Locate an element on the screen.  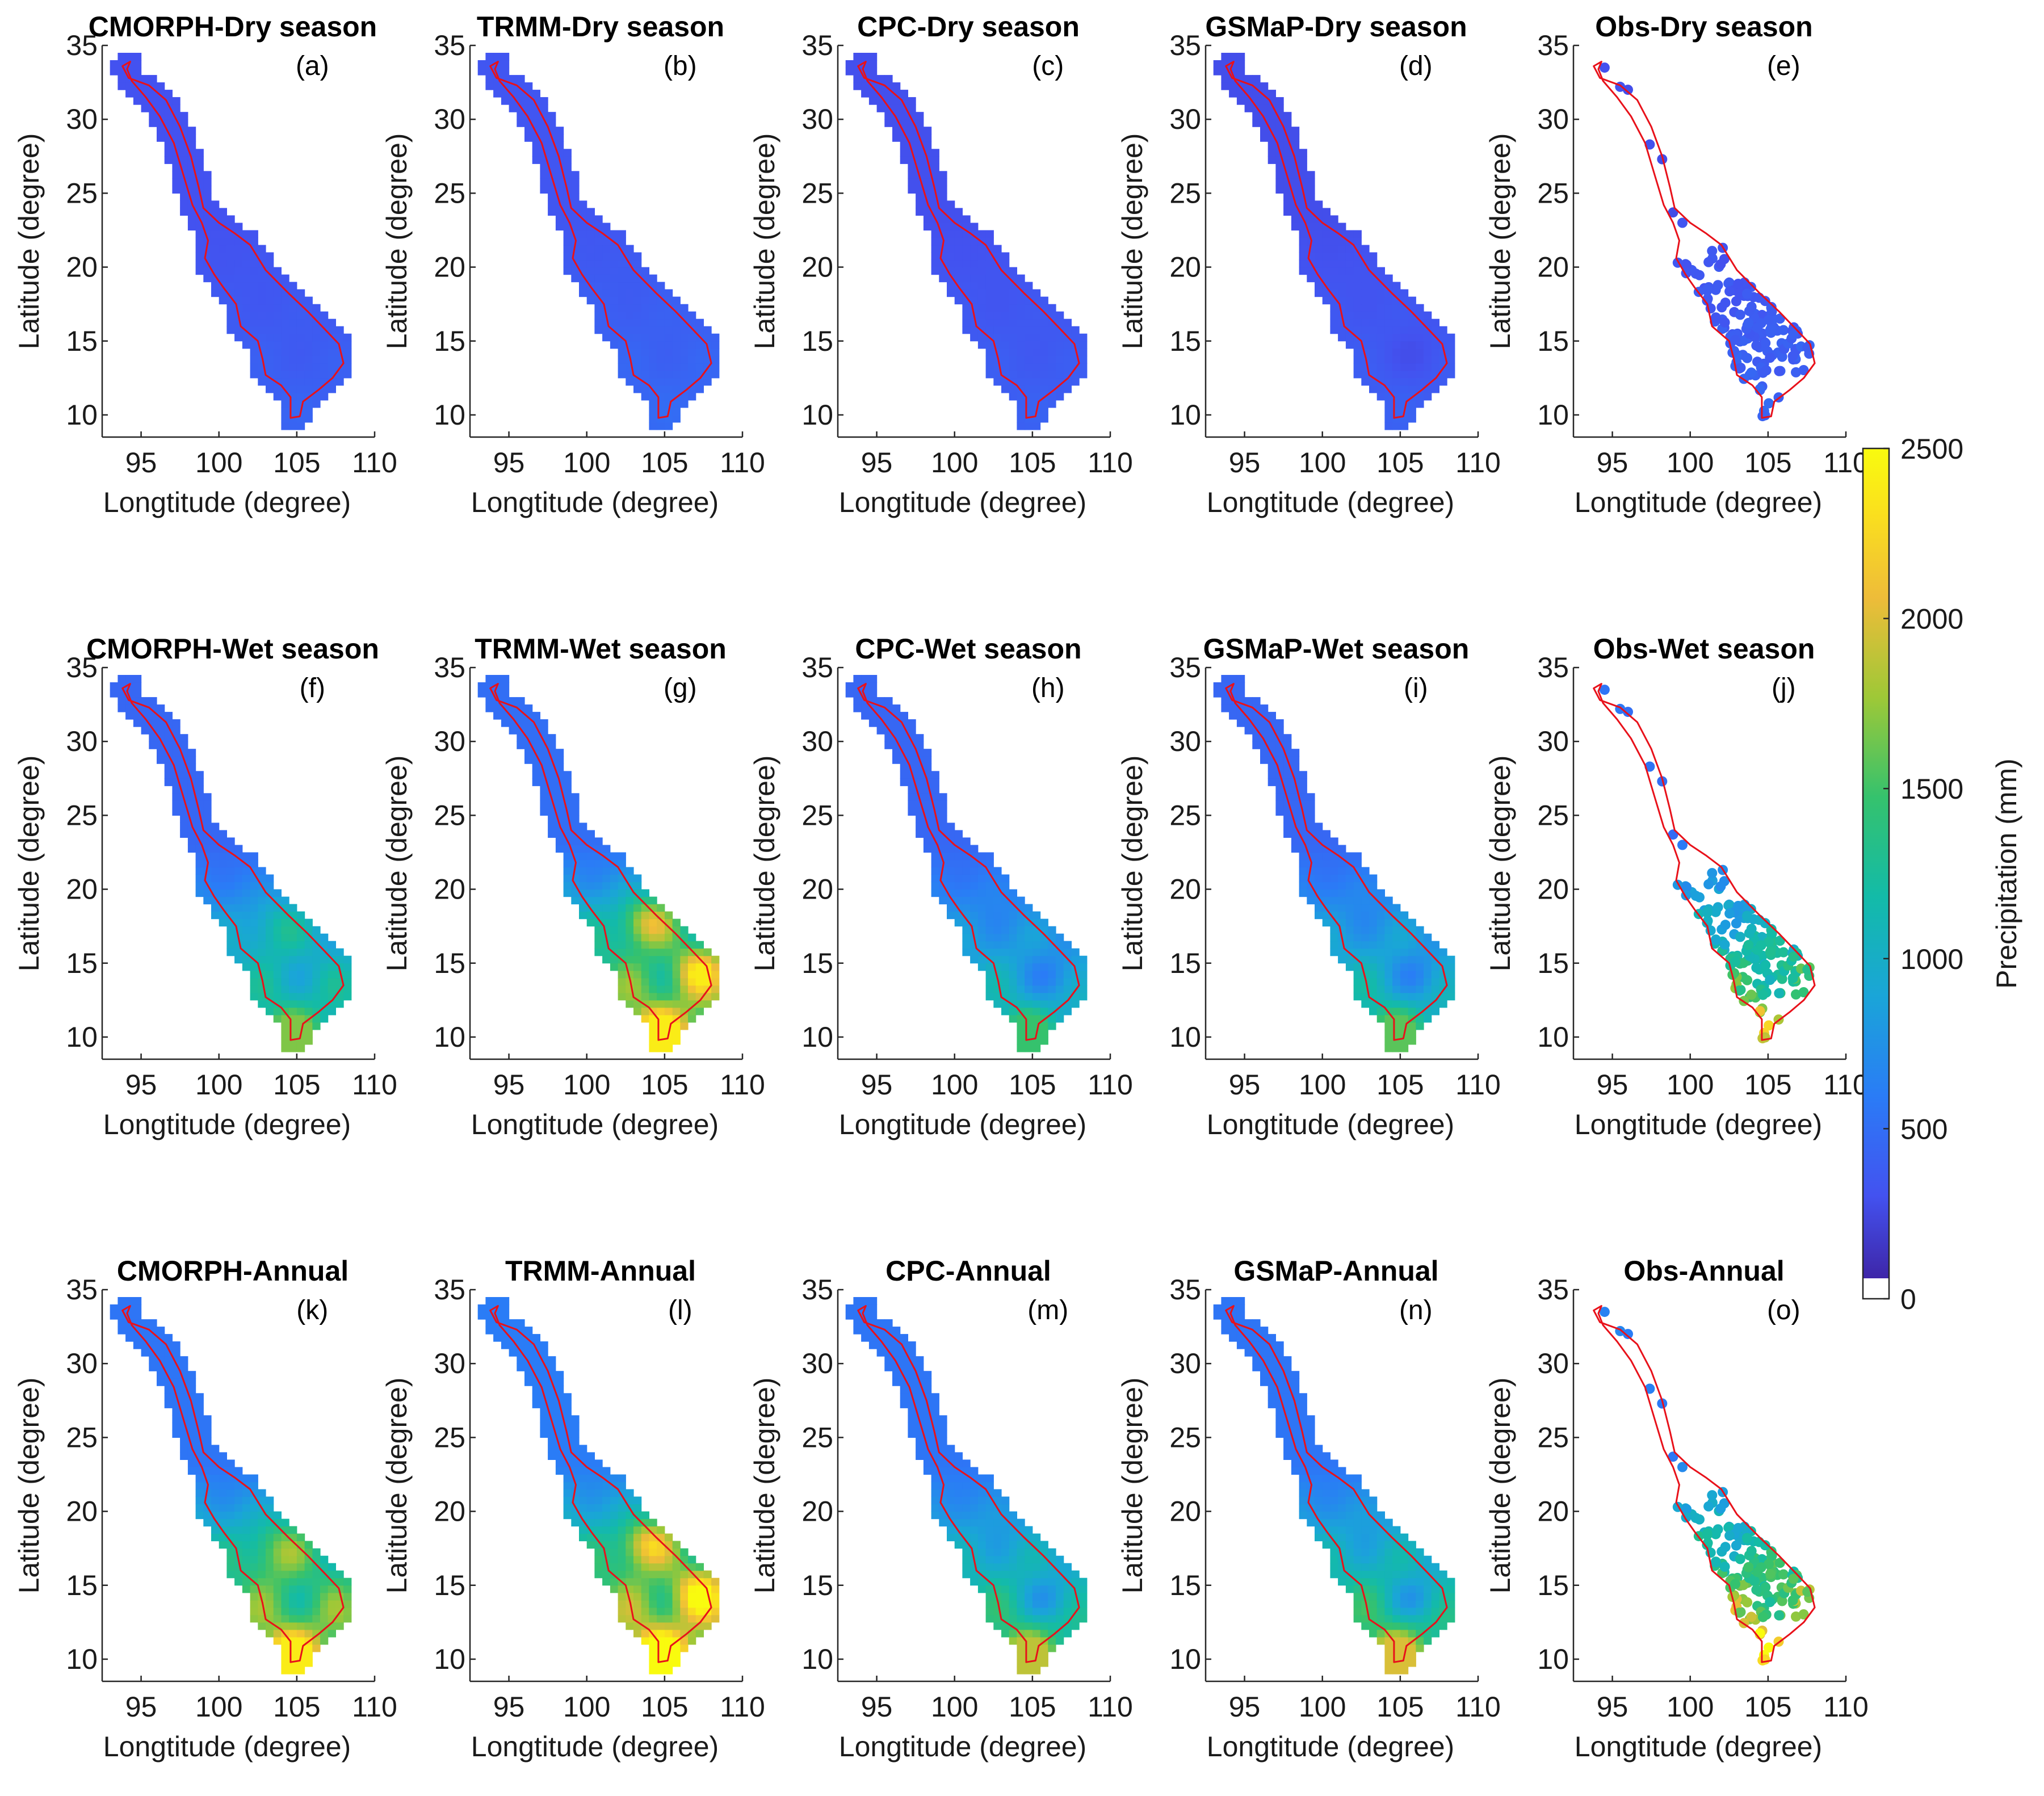
y-axis-label: Latitude (degree) is located at coordinates (1133, 864).